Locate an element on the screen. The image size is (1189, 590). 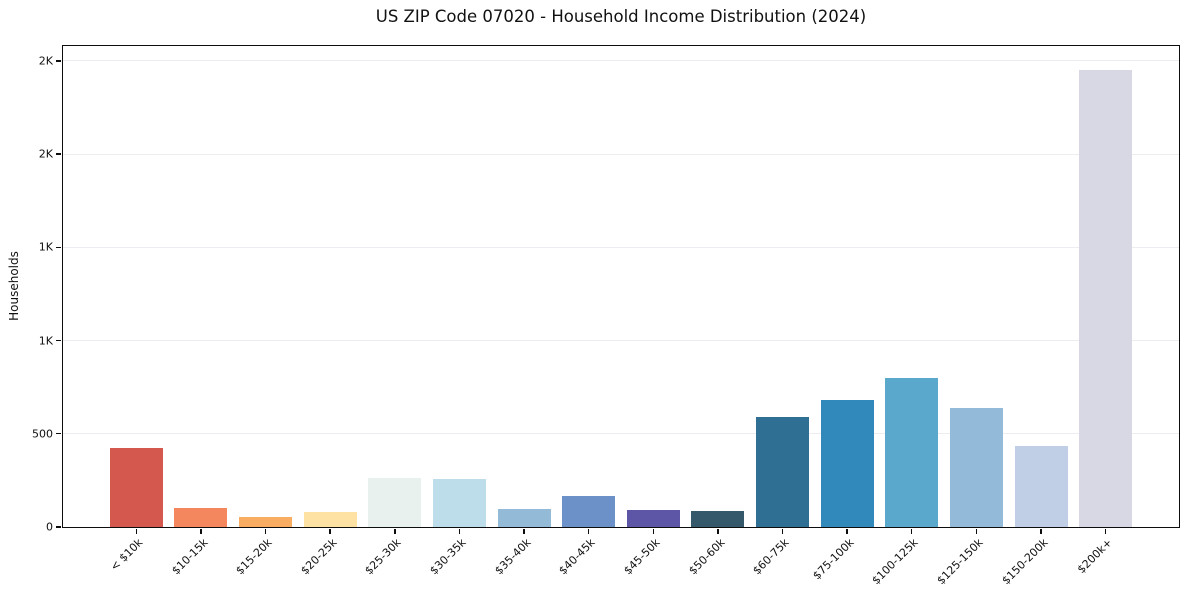
bar-$200k+ is located at coordinates (1106, 298).